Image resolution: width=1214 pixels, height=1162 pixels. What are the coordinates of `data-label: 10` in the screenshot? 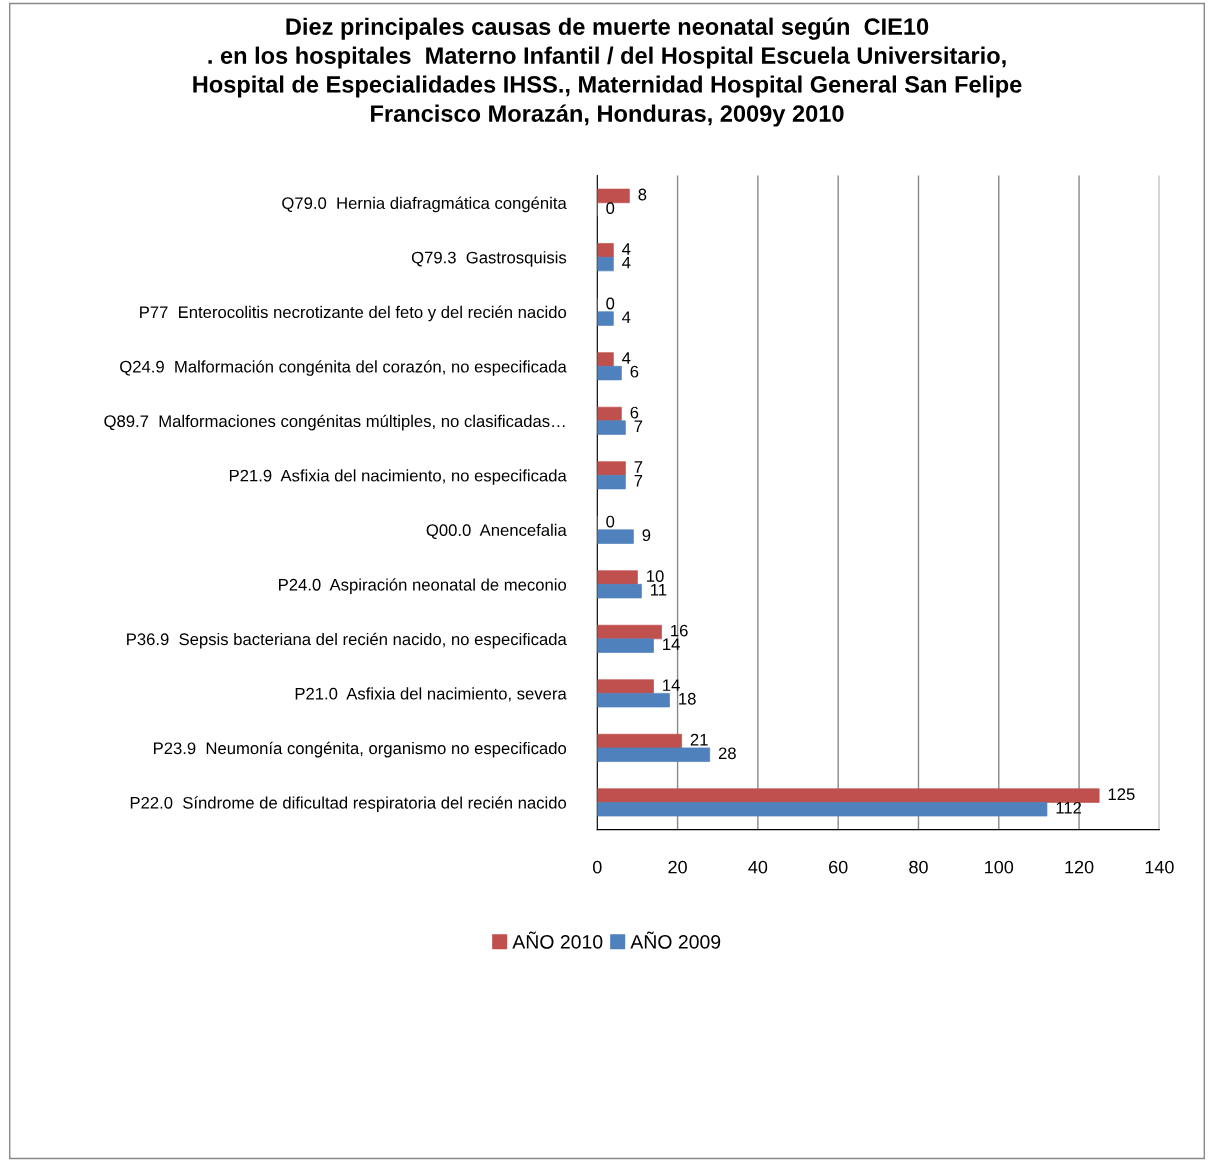 It's located at (655, 576).